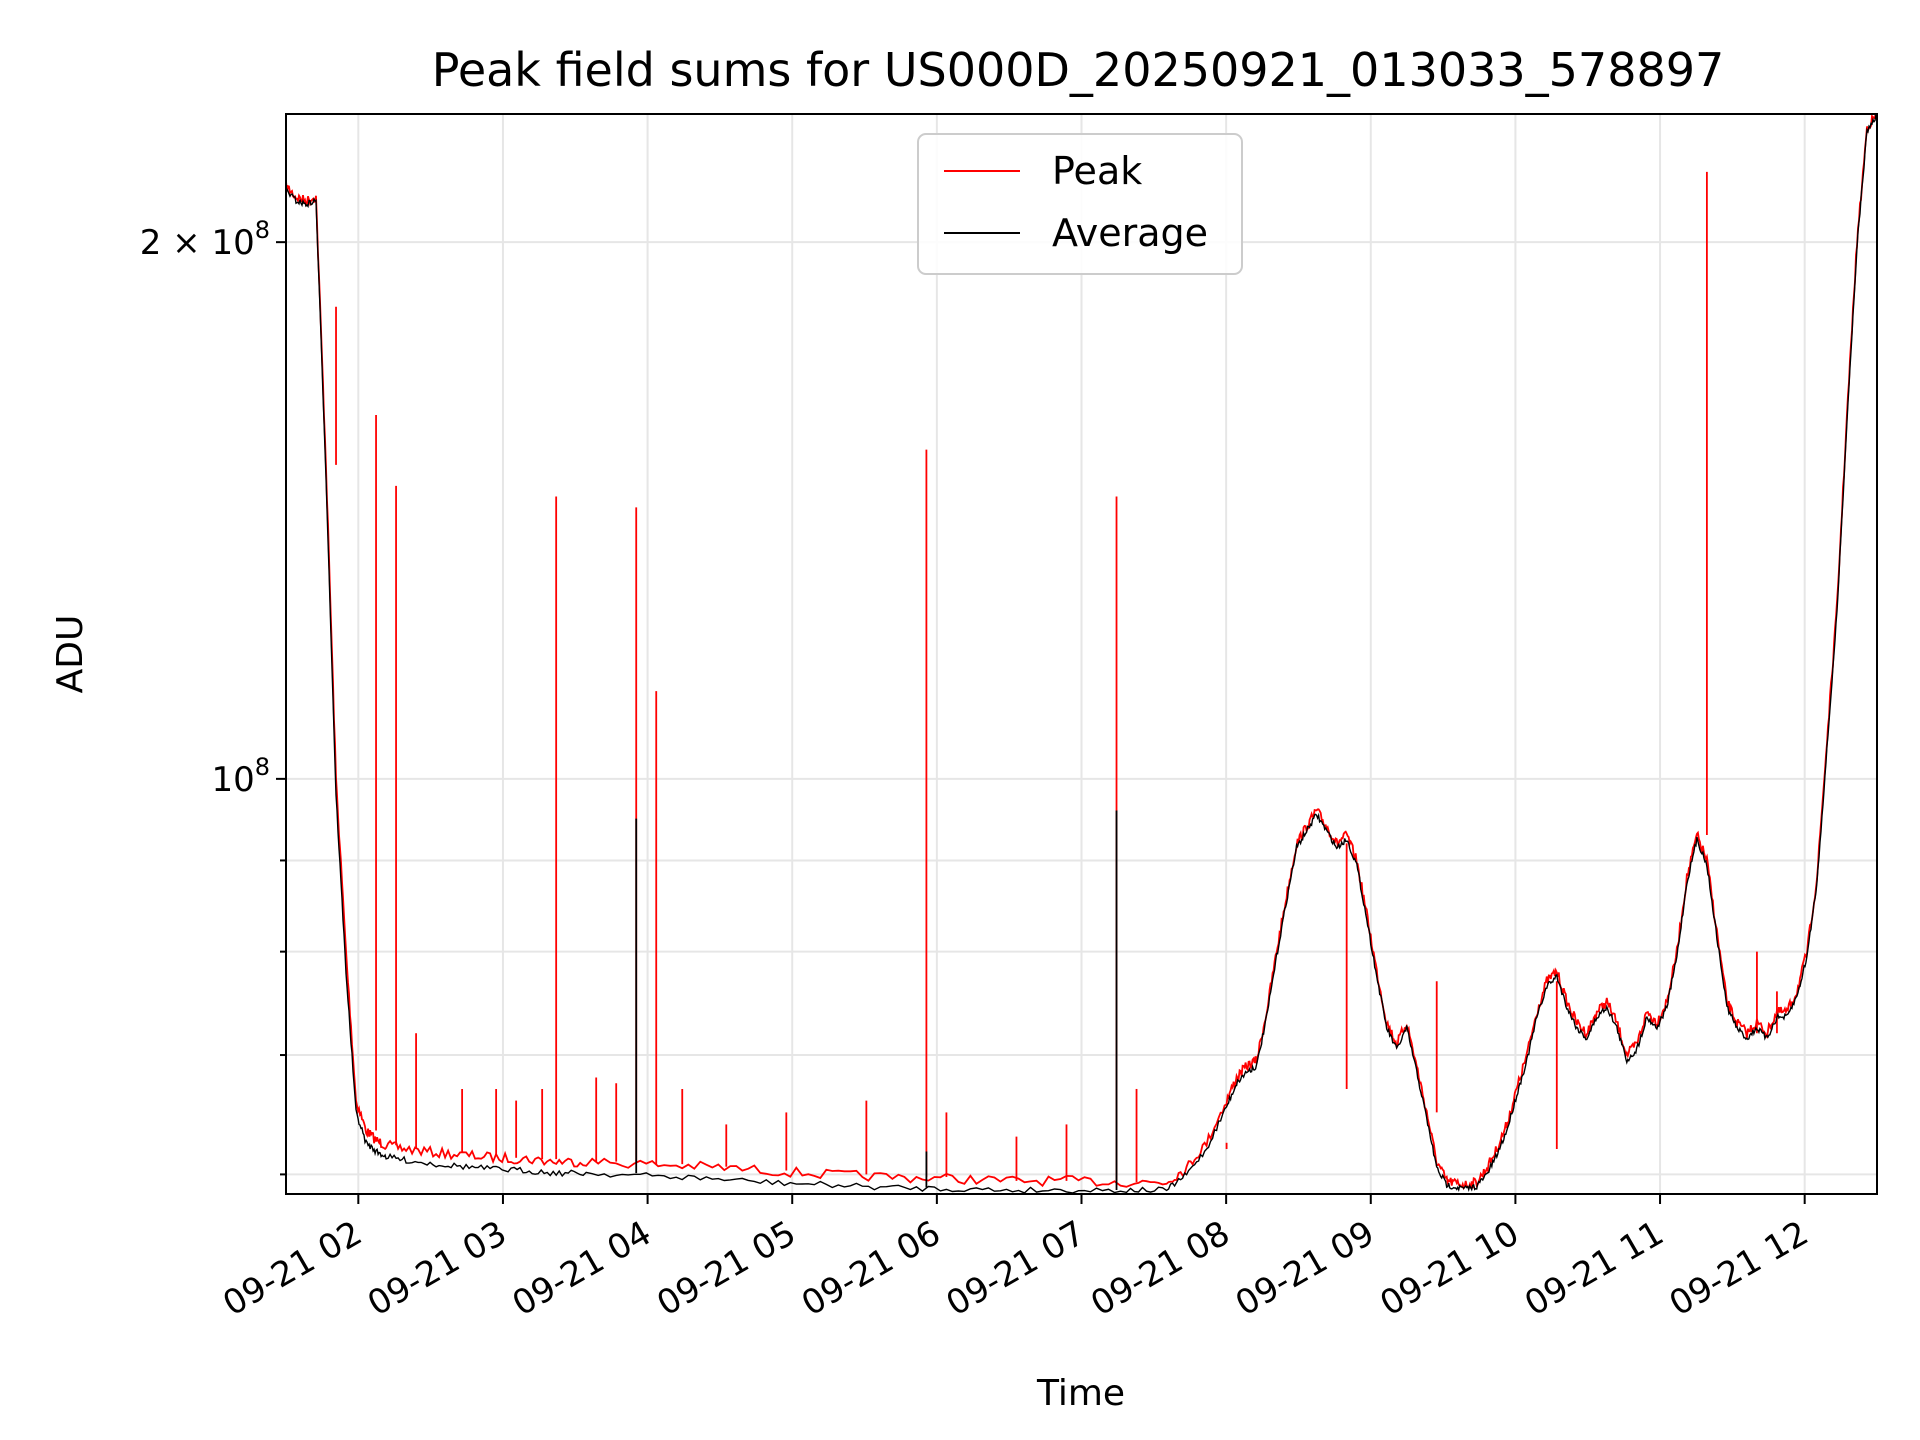  Describe the element at coordinates (240, 776) in the screenshot. I see `y-tick-label: 108` at that location.